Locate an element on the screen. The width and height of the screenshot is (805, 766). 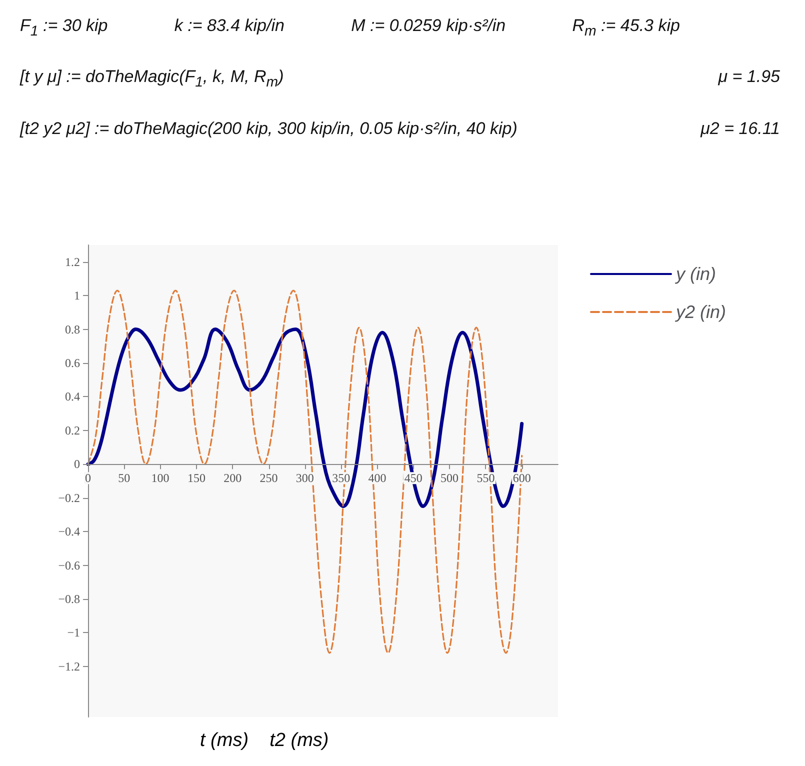
y-tick-label: −0.8 is located at coordinates (69, 599).